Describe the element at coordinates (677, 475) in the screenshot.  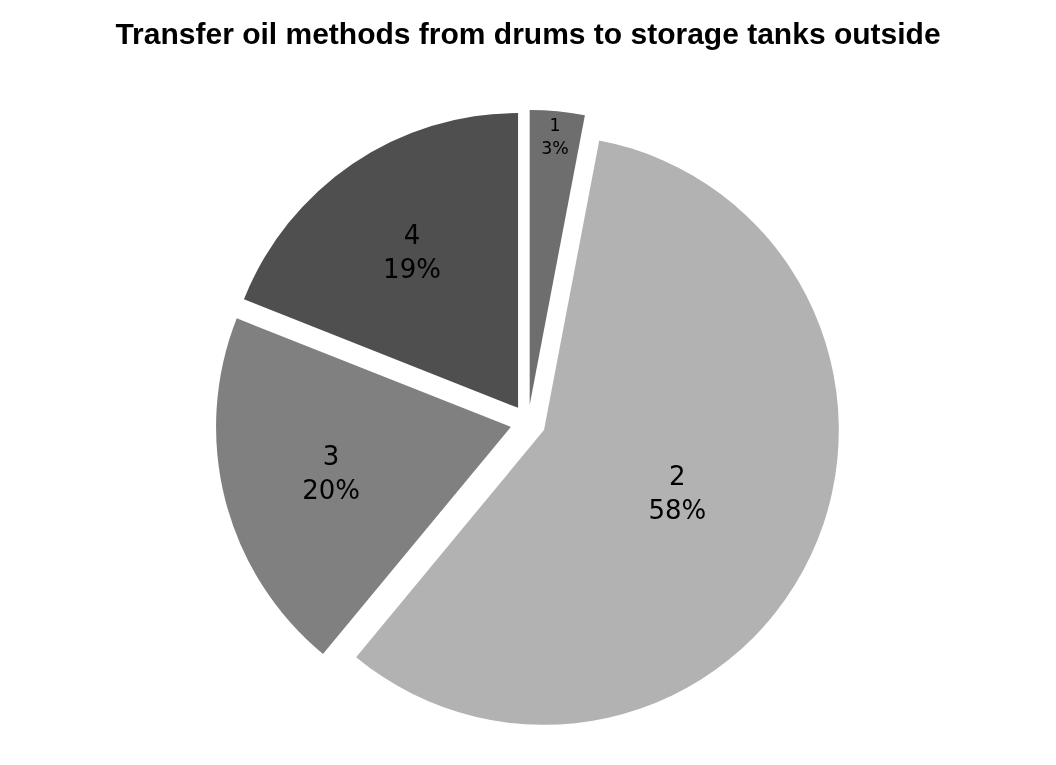
I see `slice-label: 2` at that location.